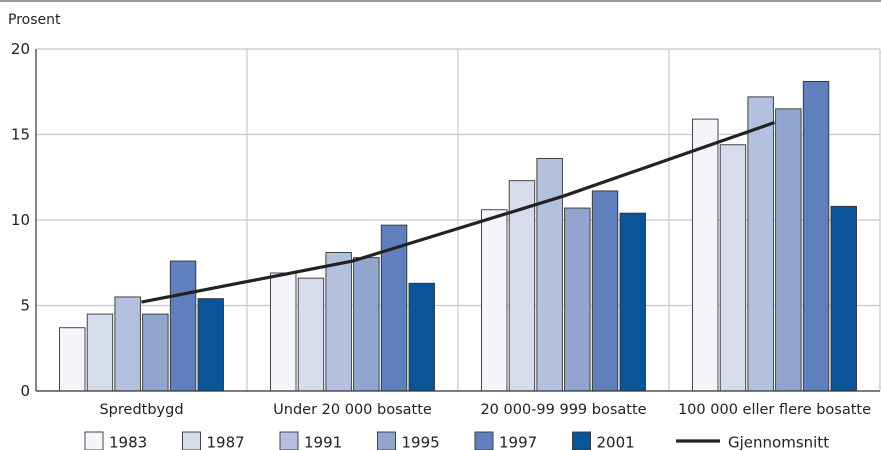  I want to click on legend-swatch-1995, so click(386, 440).